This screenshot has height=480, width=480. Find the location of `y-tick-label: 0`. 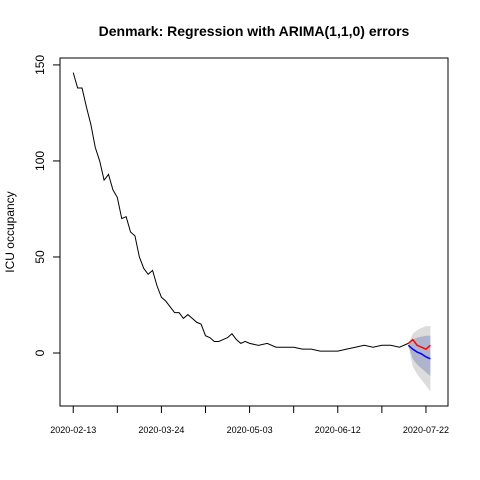

y-tick-label: 0 is located at coordinates (40, 352).